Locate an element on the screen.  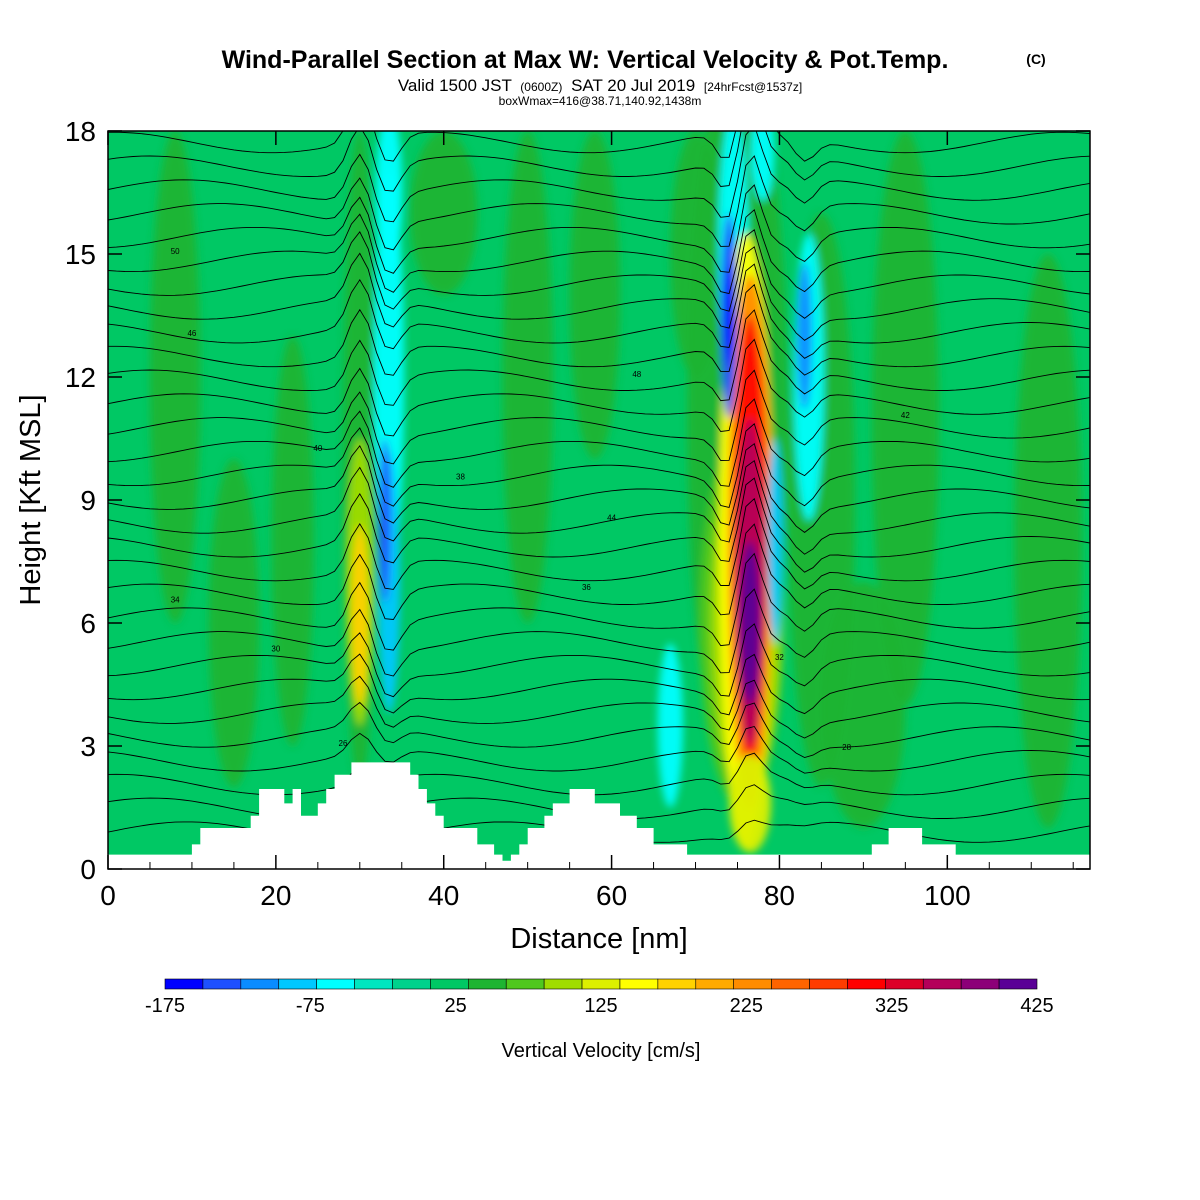
y-tick-label: 3 is located at coordinates (88, 746).